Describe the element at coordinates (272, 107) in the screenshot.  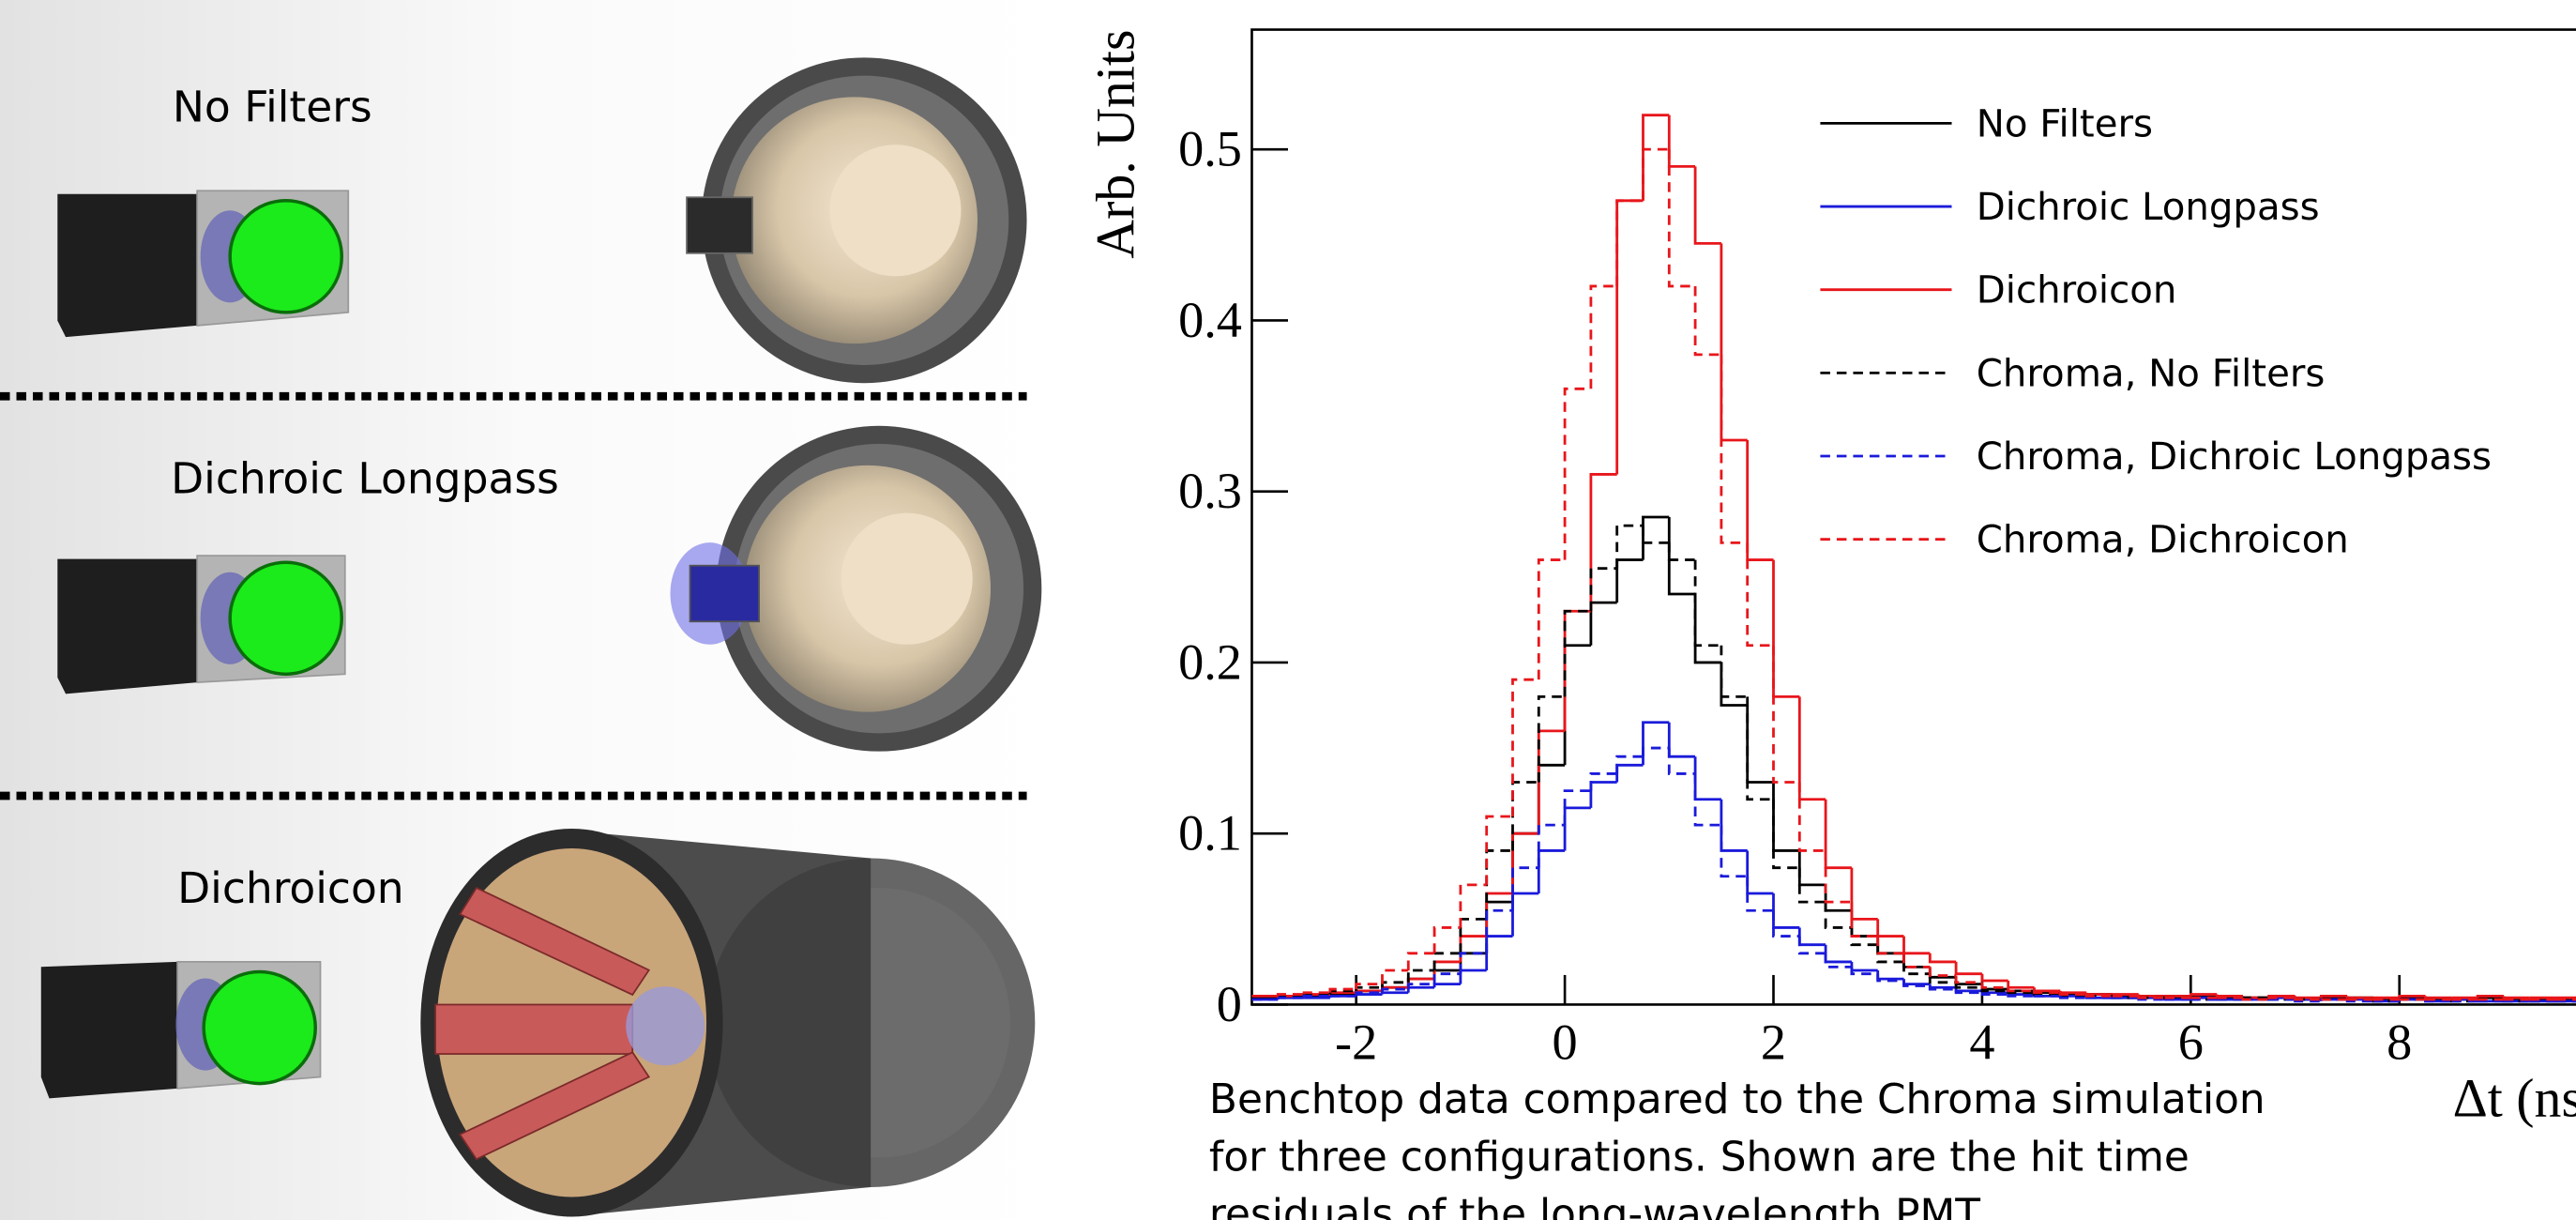
I see `panel-label: No Filters` at that location.